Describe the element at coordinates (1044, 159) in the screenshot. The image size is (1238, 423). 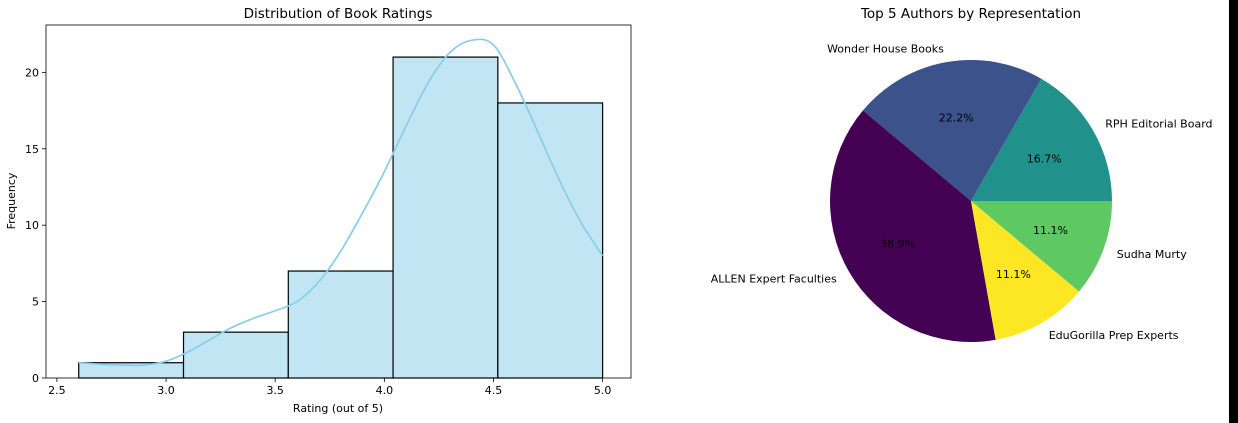
I see `pie-percent-label: 16.7%` at that location.